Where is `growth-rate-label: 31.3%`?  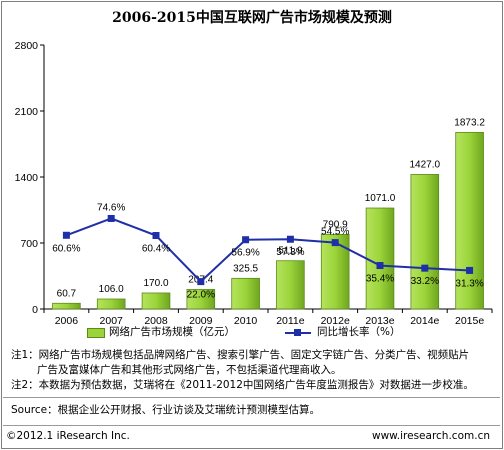
growth-rate-label: 31.3% is located at coordinates (469, 283).